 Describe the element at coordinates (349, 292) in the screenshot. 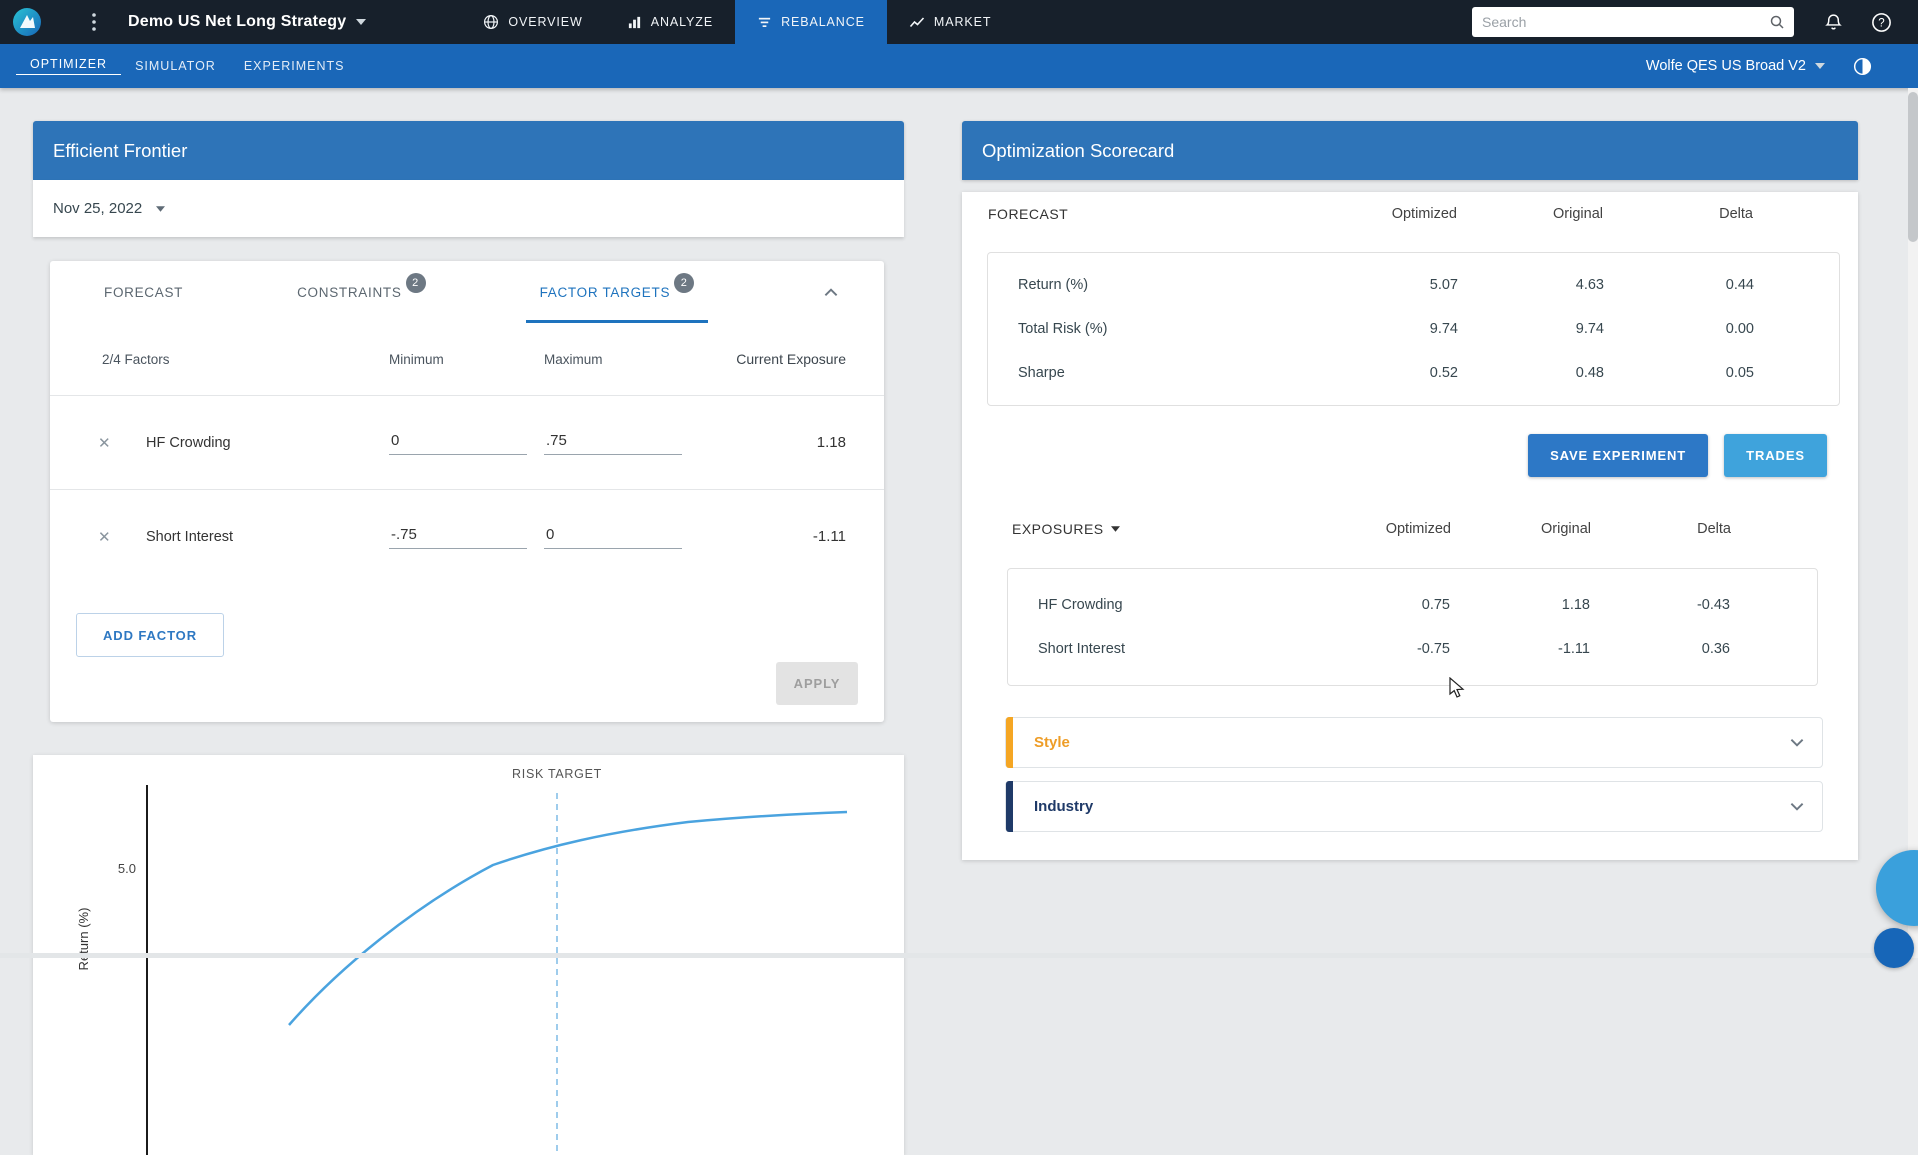

I see `tab-label: CONSTRAINTS` at that location.